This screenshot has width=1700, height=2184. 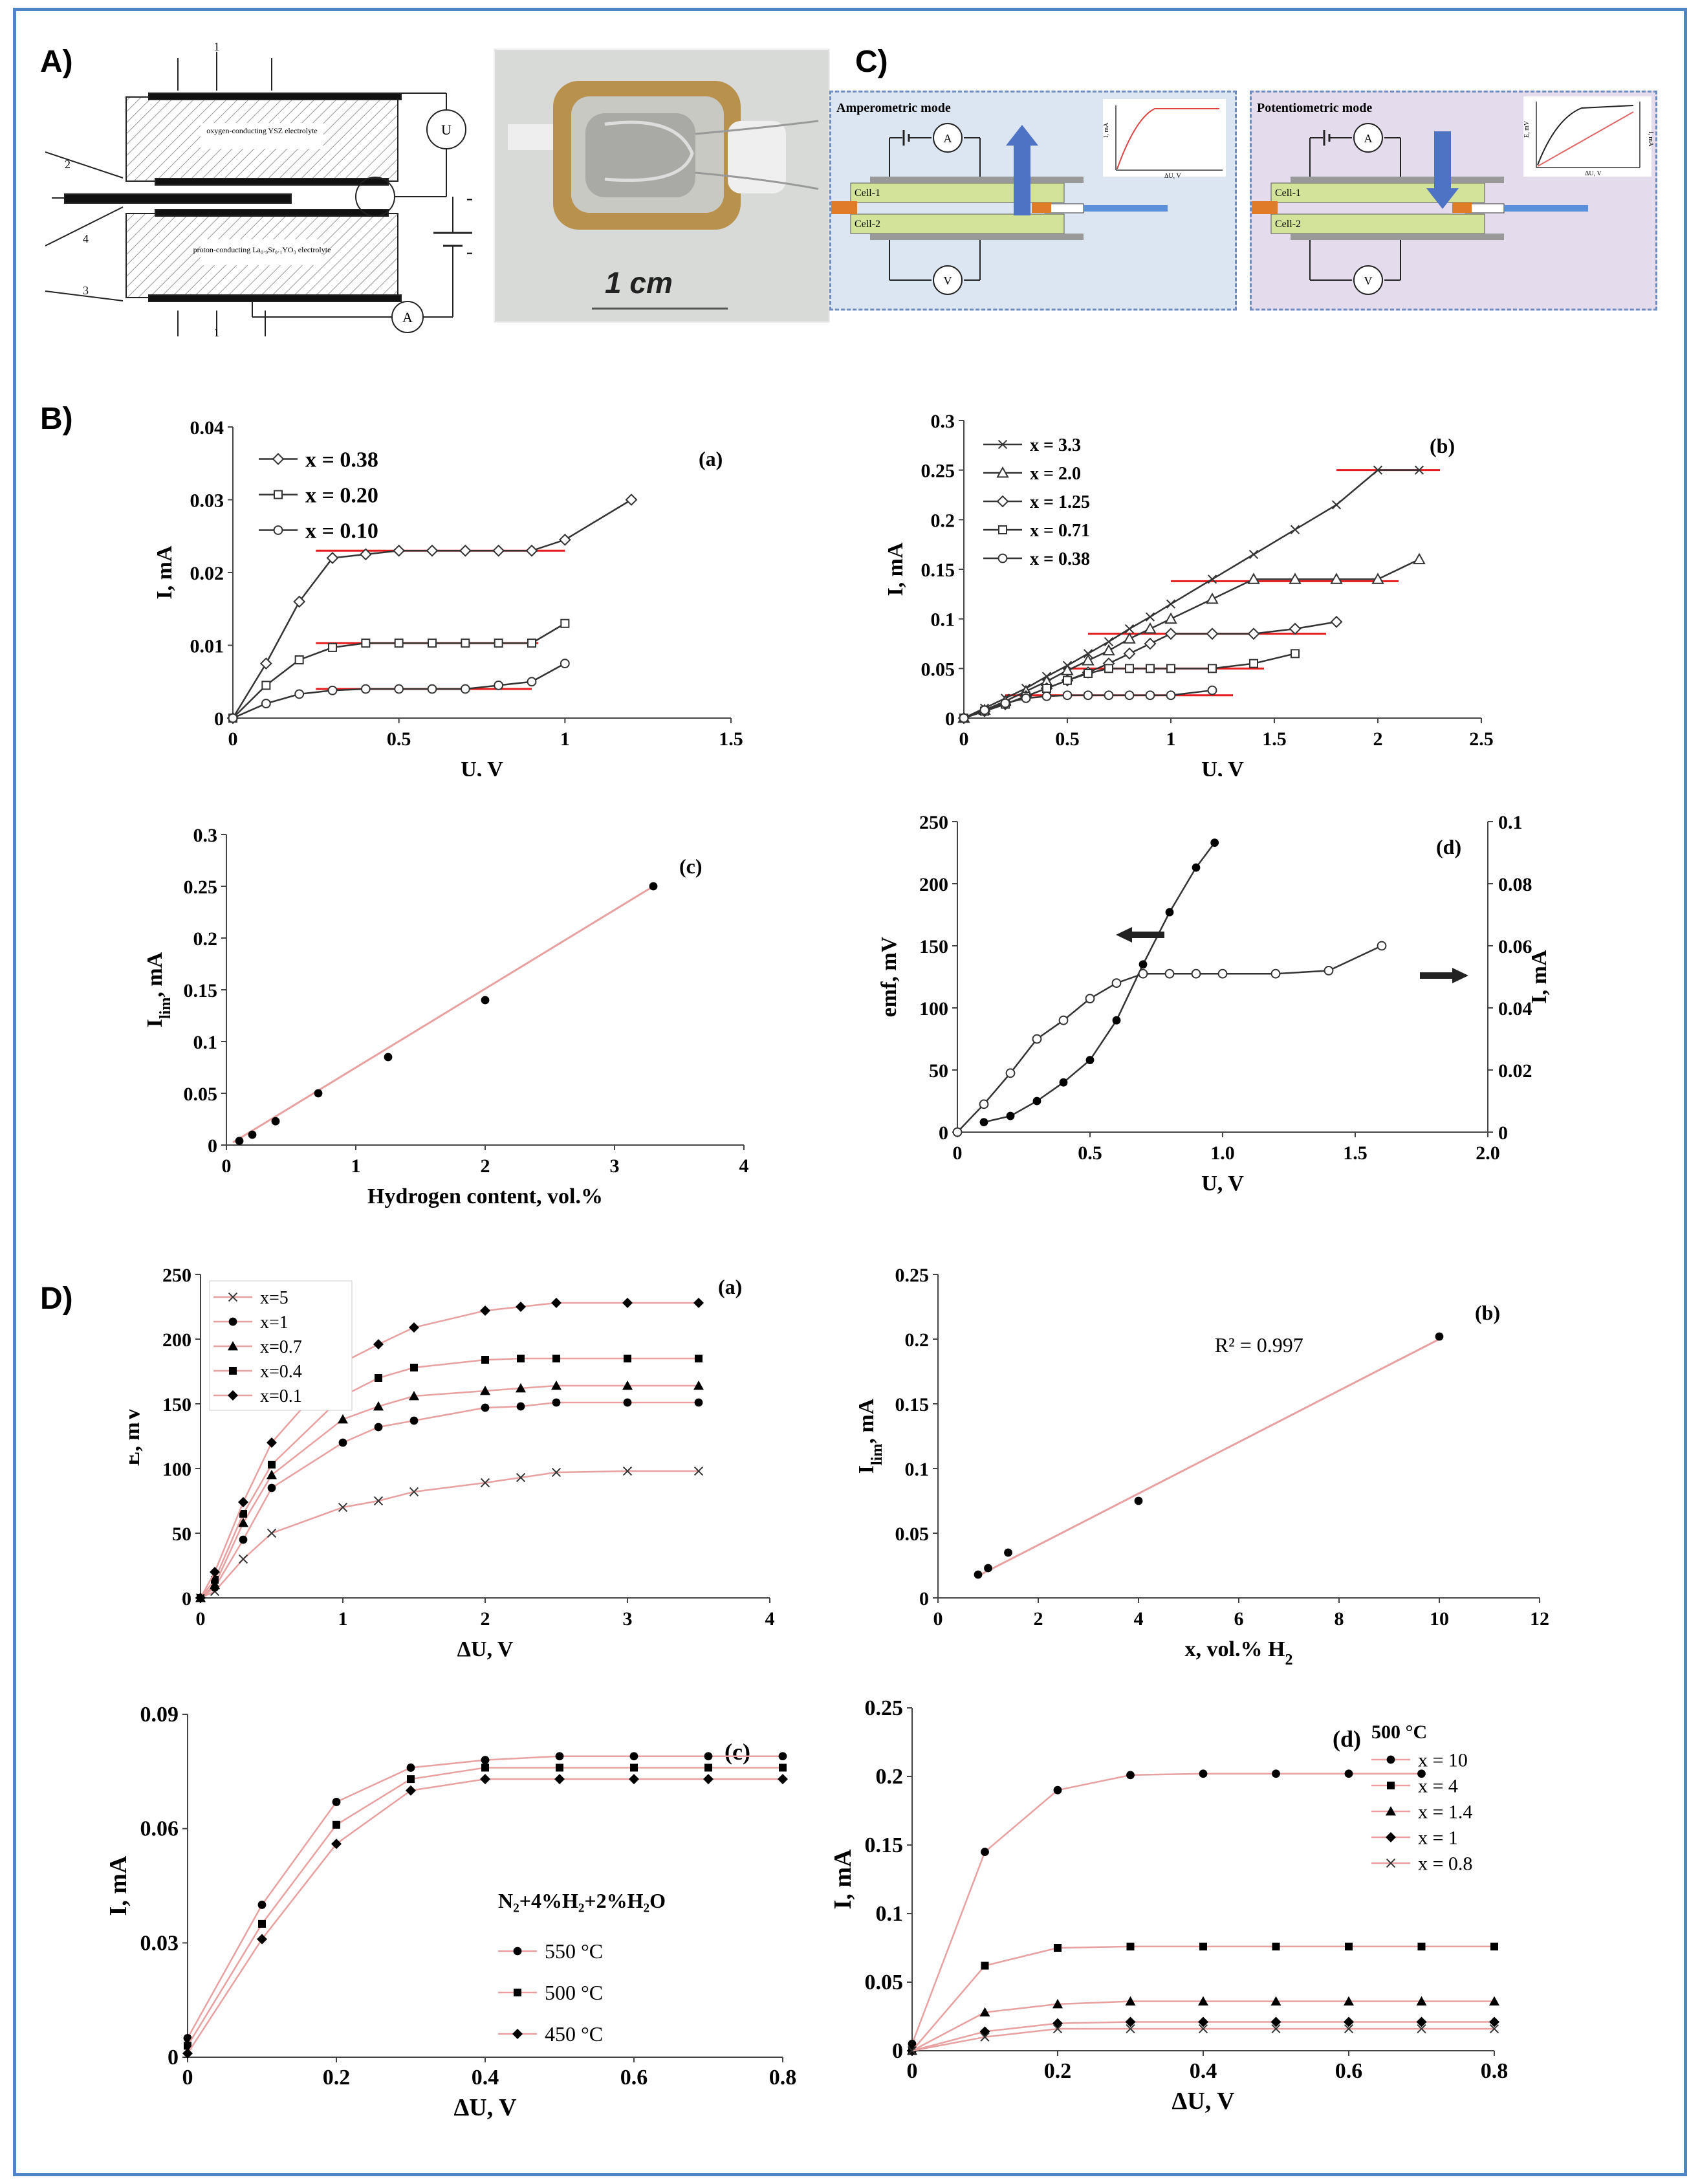 I want to click on panel-tag: (d), so click(x=1448, y=846).